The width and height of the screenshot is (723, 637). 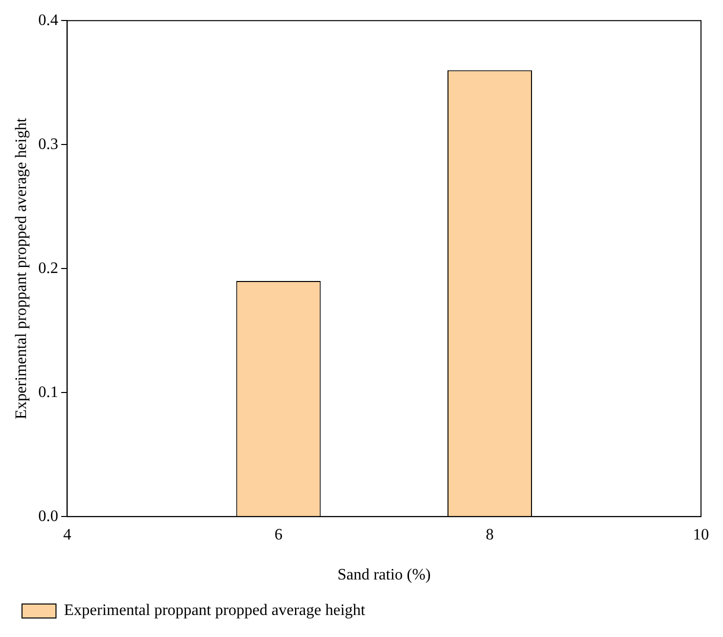 I want to click on x-tick-label: 4, so click(x=67, y=535).